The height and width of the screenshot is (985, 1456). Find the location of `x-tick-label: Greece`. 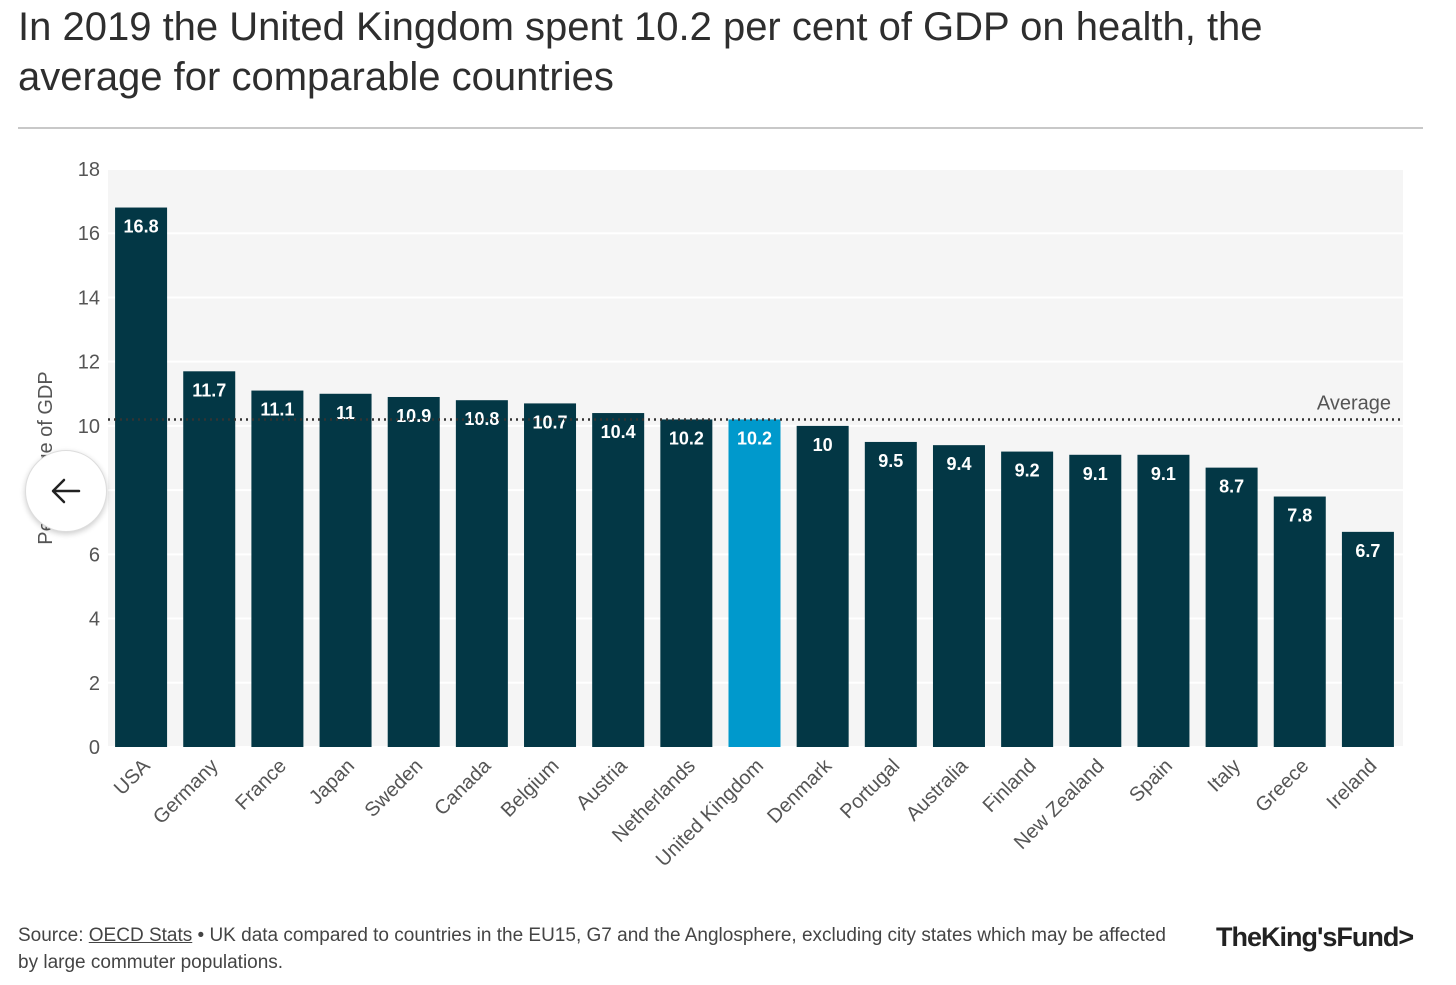

x-tick-label: Greece is located at coordinates (1282, 786).